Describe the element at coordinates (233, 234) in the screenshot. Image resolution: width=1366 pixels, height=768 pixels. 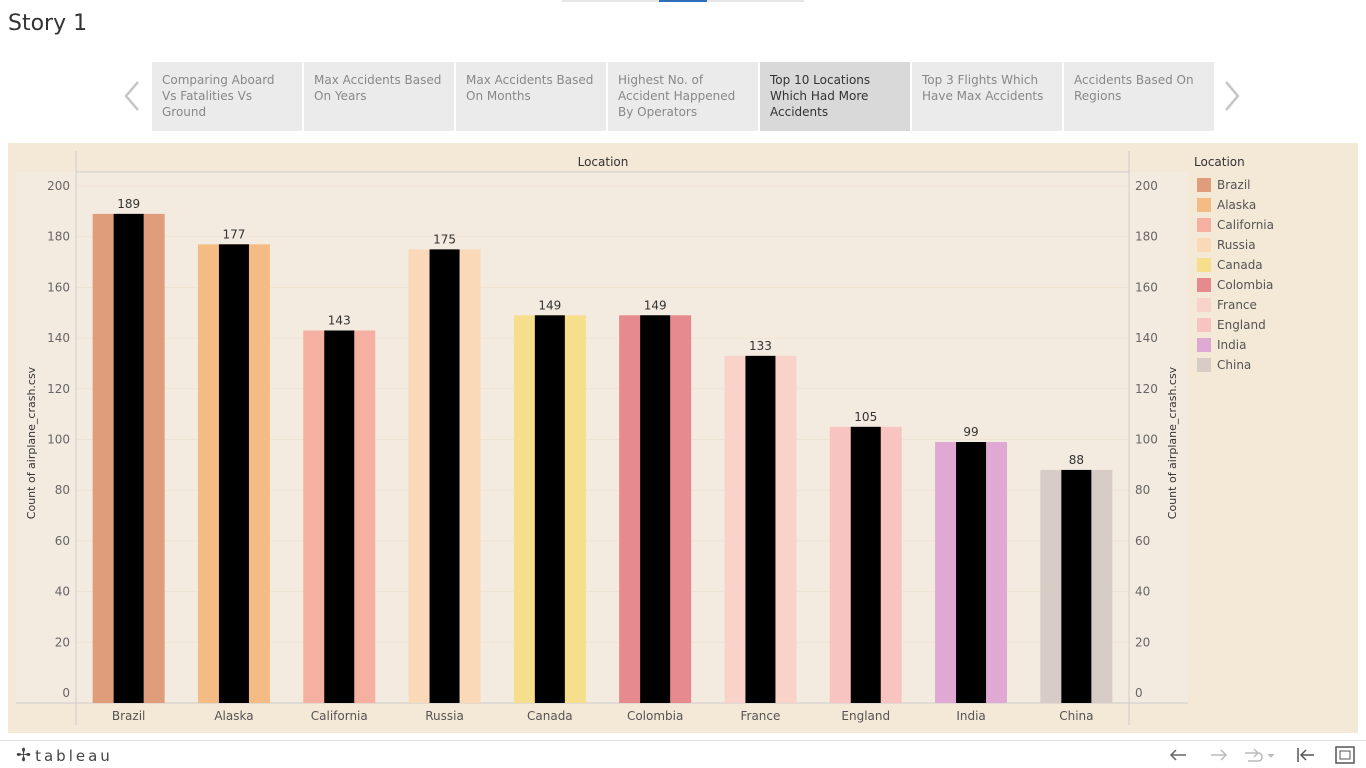
I see `data-label: 177` at that location.